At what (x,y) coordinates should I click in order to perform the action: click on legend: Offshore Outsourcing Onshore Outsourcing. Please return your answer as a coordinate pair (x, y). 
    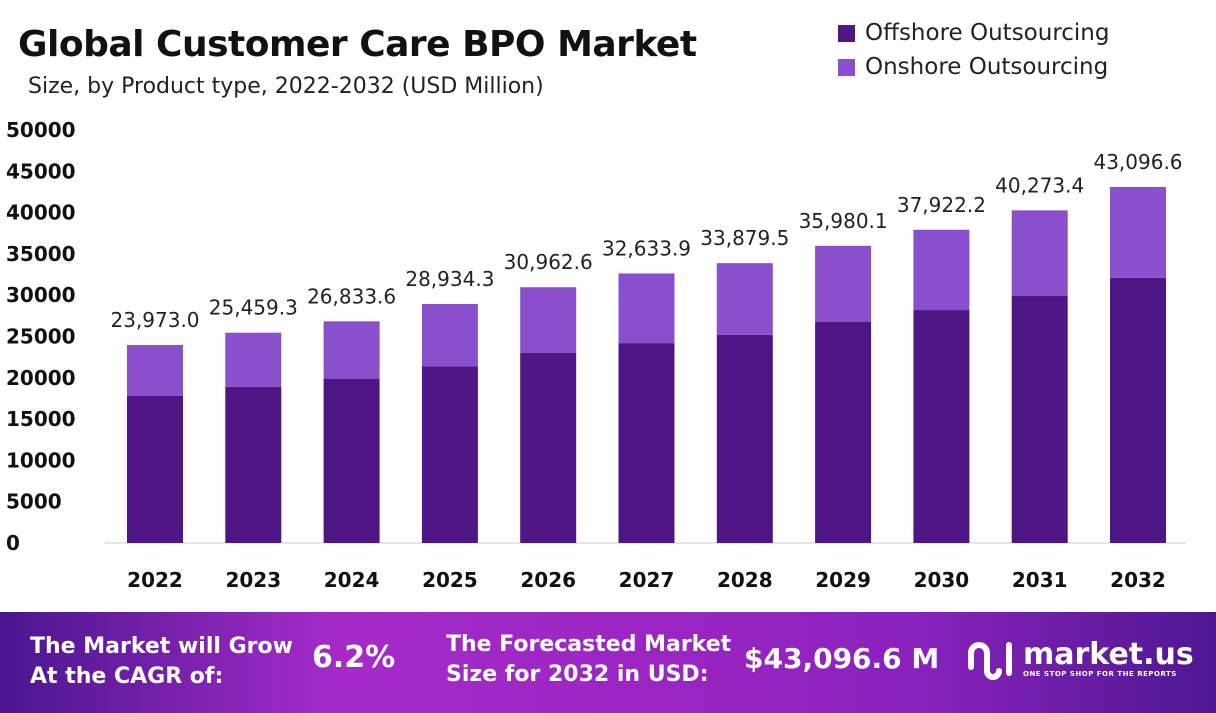
    Looking at the image, I should click on (974, 50).